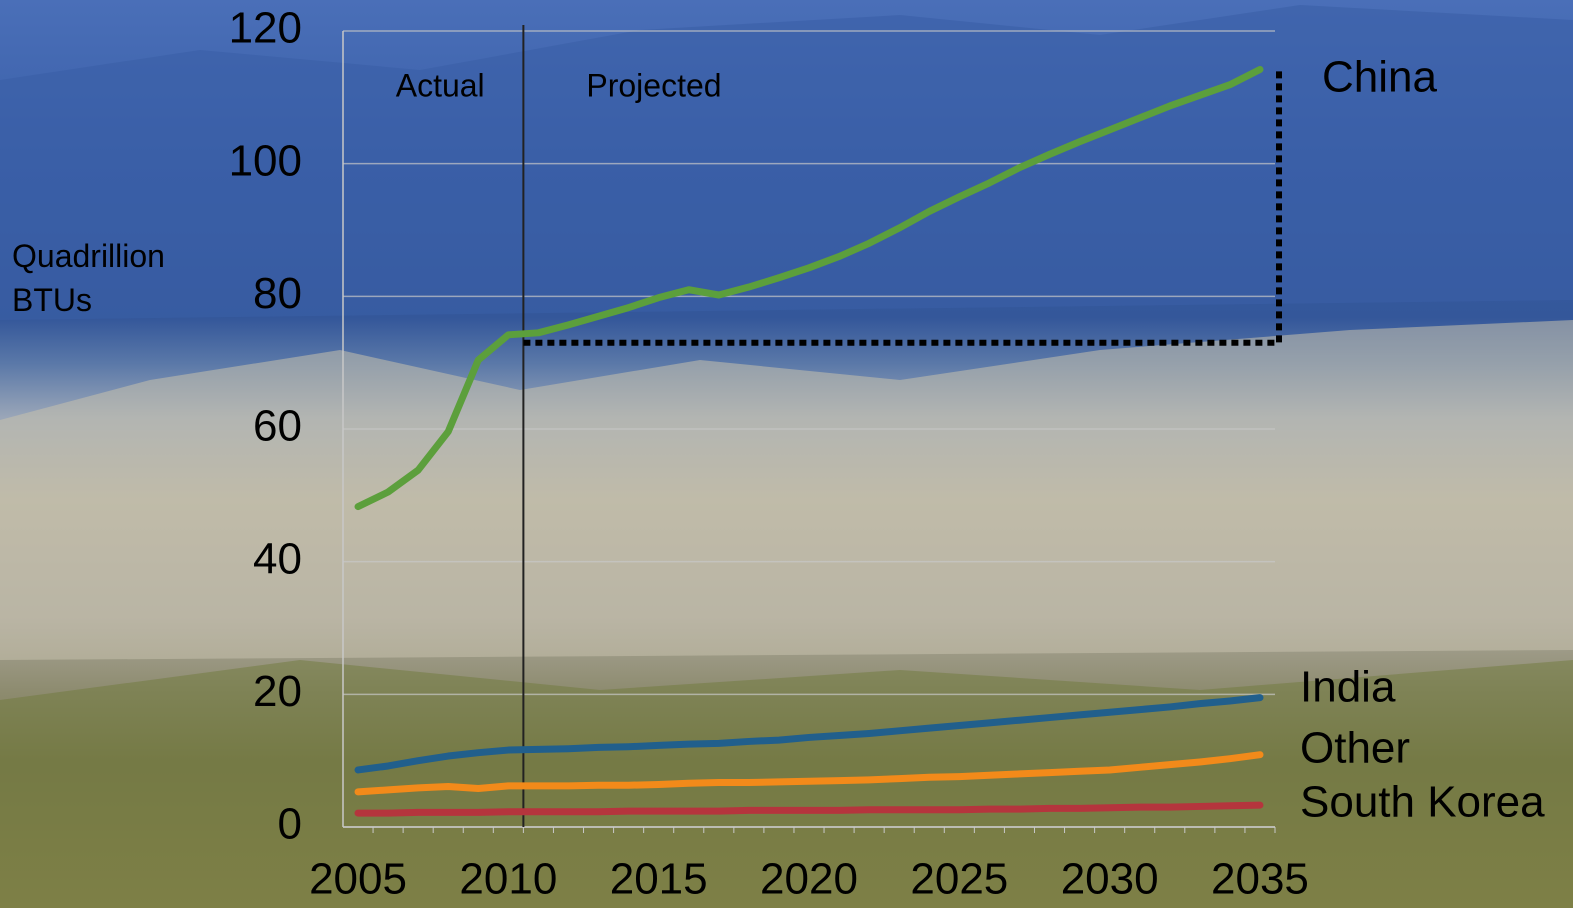 This screenshot has height=908, width=1573. Describe the element at coordinates (277, 558) in the screenshot. I see `y-tick-label: 40` at that location.